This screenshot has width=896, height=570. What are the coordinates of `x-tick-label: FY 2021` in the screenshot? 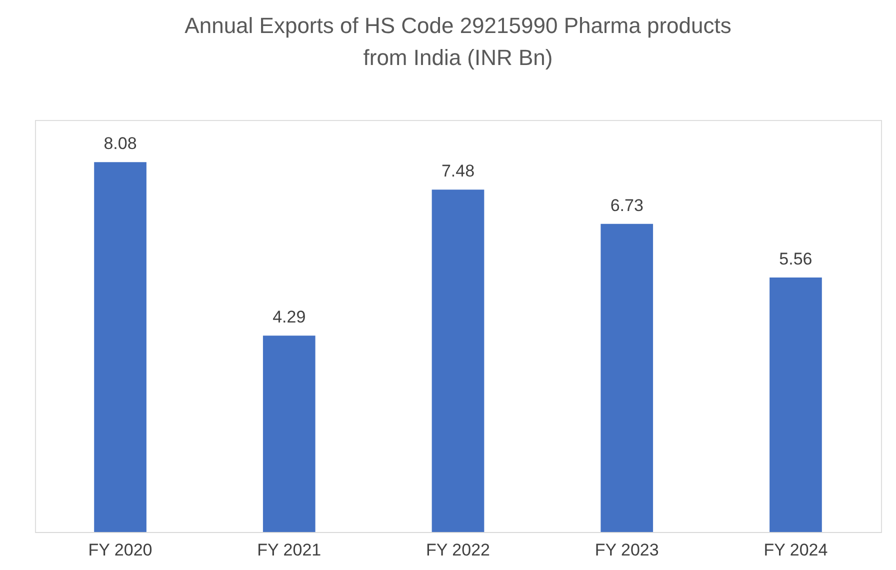 It's located at (289, 550).